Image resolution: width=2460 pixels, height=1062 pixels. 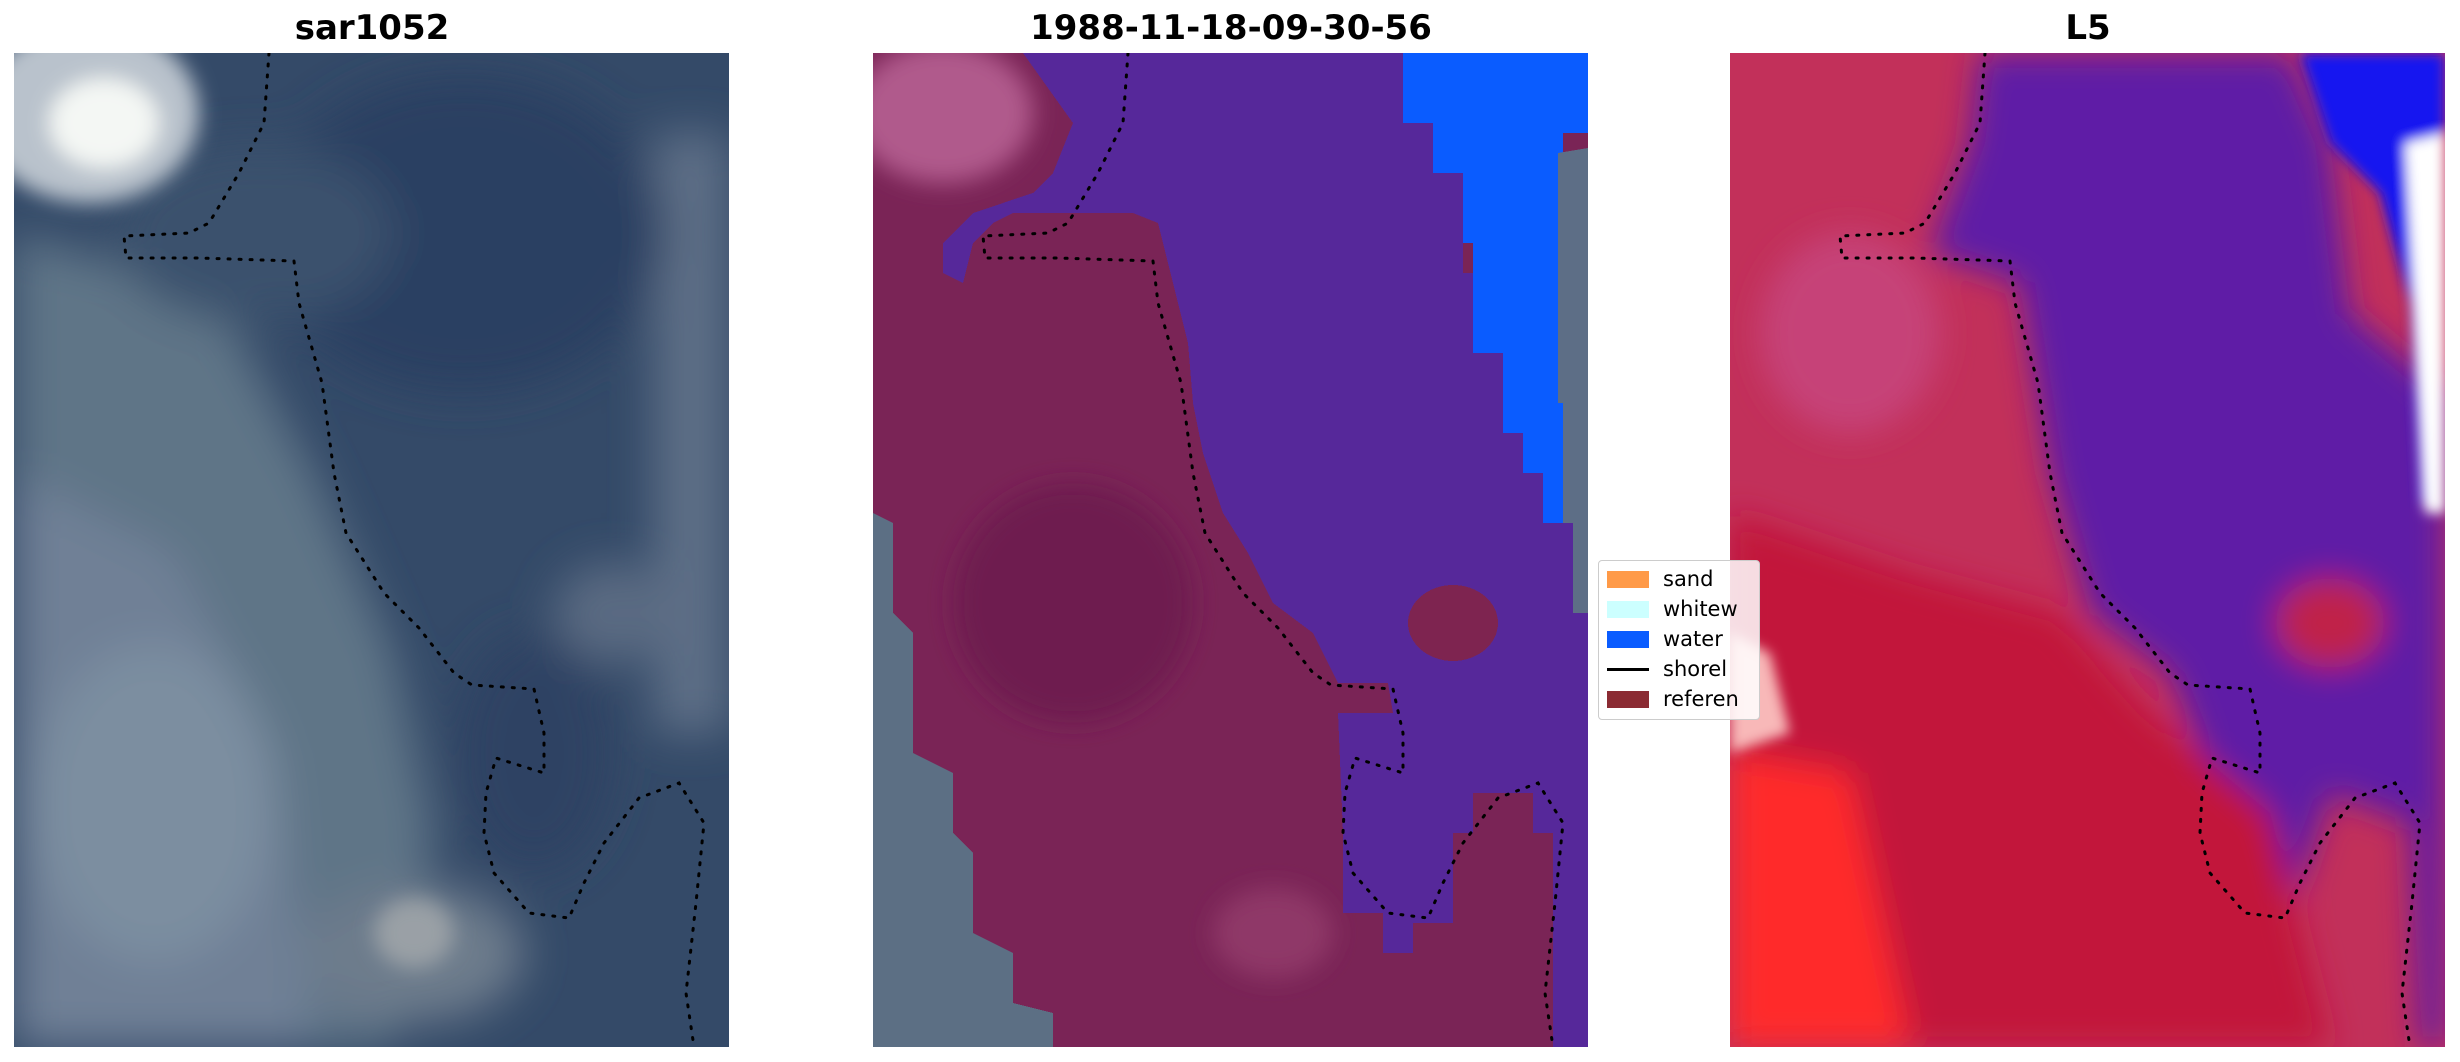 I want to click on legend-entry-water: water, so click(x=1665, y=639).